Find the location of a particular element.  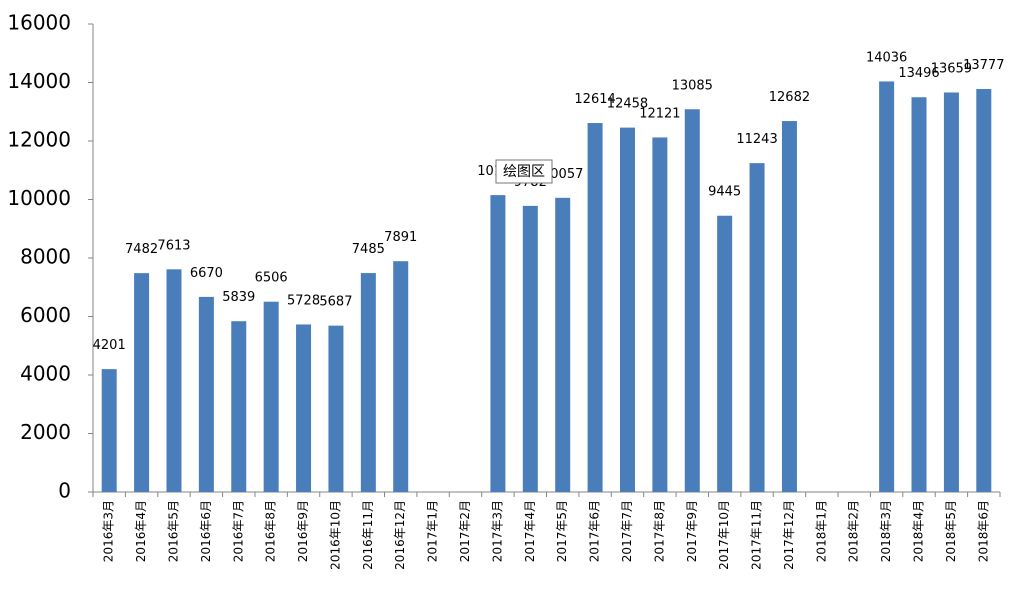

y-tick-label: 2000 is located at coordinates (45, 432).